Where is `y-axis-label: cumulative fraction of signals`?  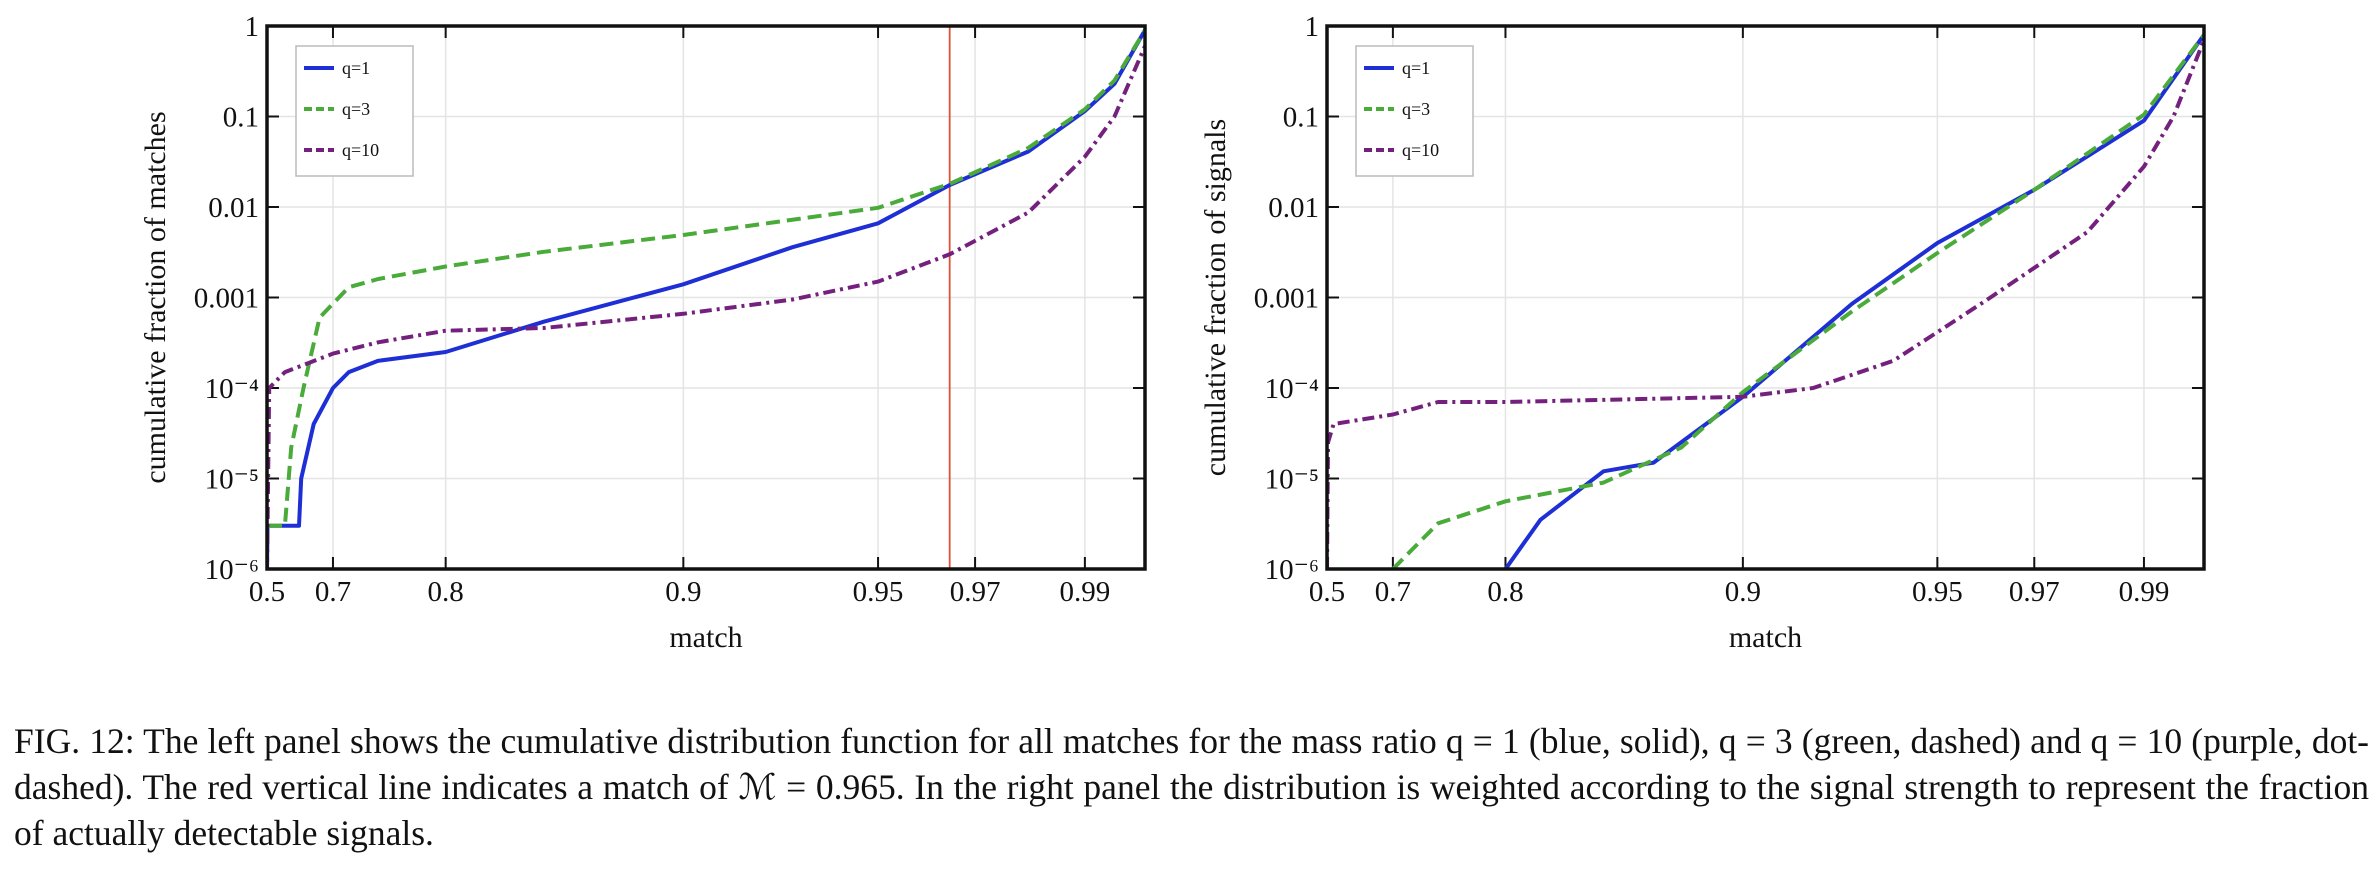 y-axis-label: cumulative fraction of signals is located at coordinates (1215, 297).